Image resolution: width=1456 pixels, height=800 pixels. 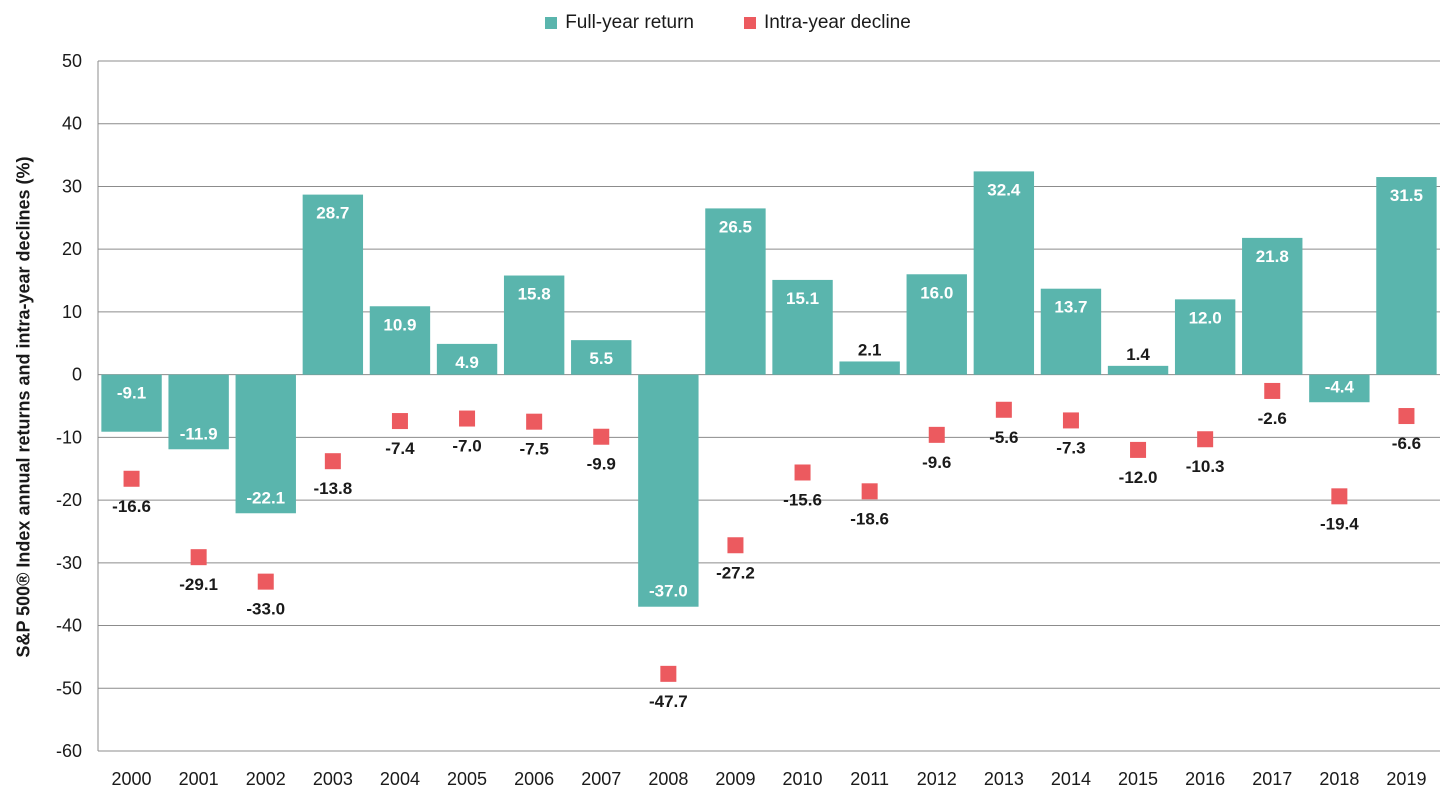 What do you see at coordinates (1406, 195) in the screenshot?
I see `bar-value-label: 31.5` at bounding box center [1406, 195].